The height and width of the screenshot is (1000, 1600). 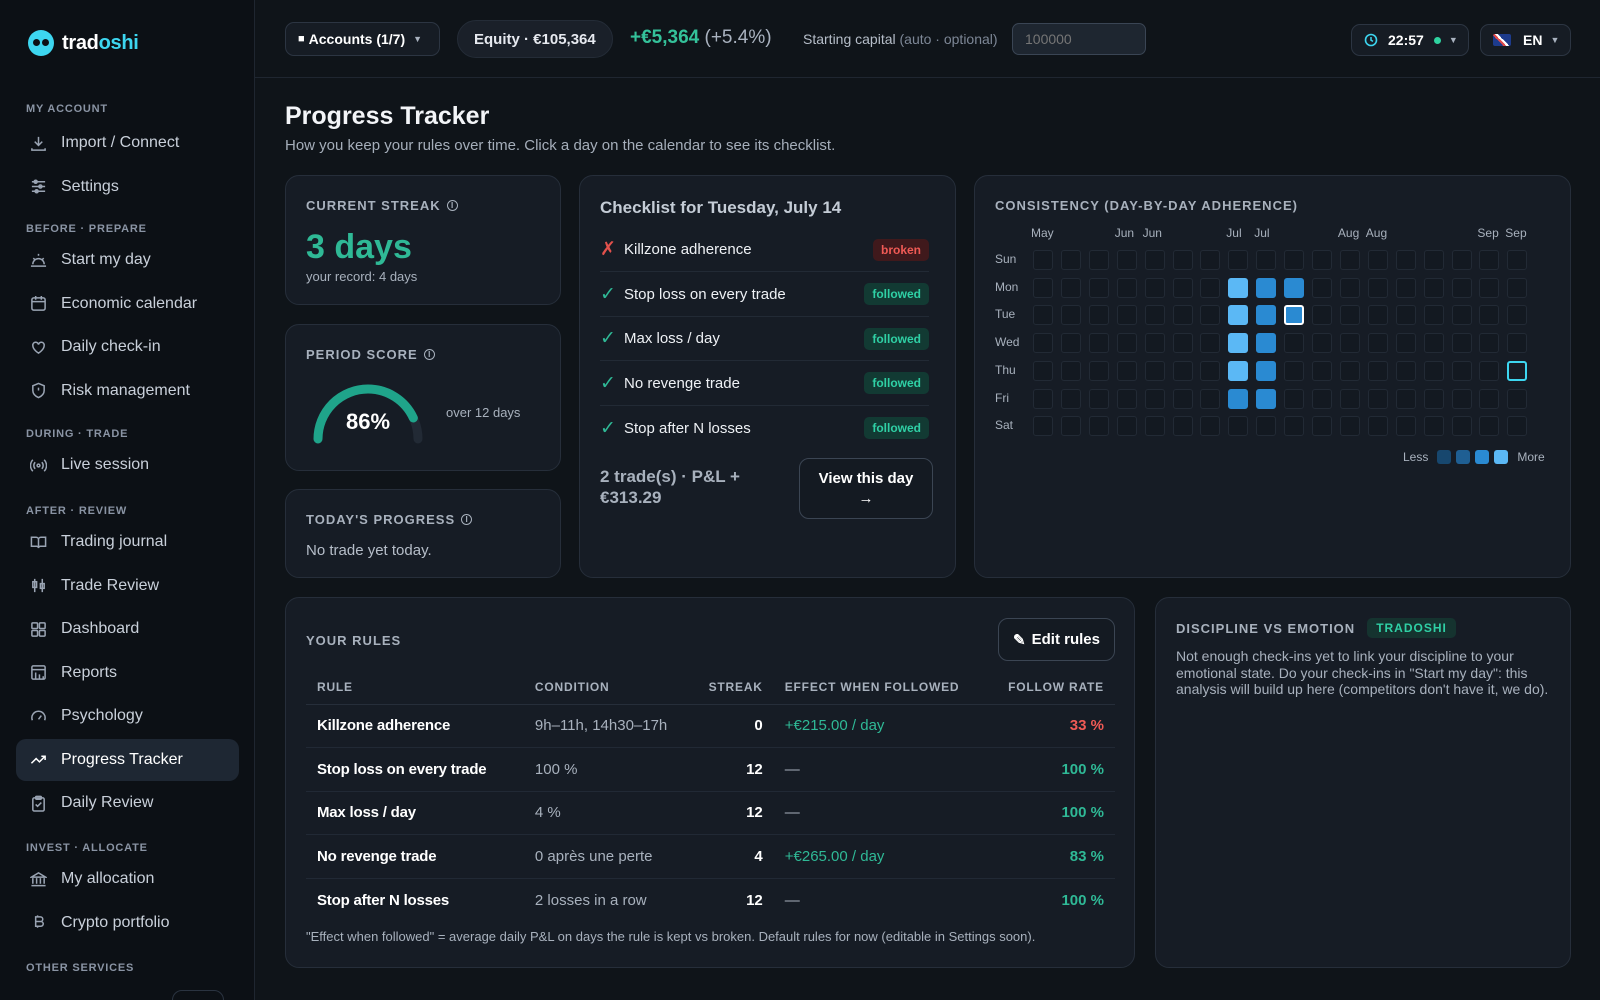 I want to click on sidebar-item-psychology: Psychology, so click(x=127, y=716).